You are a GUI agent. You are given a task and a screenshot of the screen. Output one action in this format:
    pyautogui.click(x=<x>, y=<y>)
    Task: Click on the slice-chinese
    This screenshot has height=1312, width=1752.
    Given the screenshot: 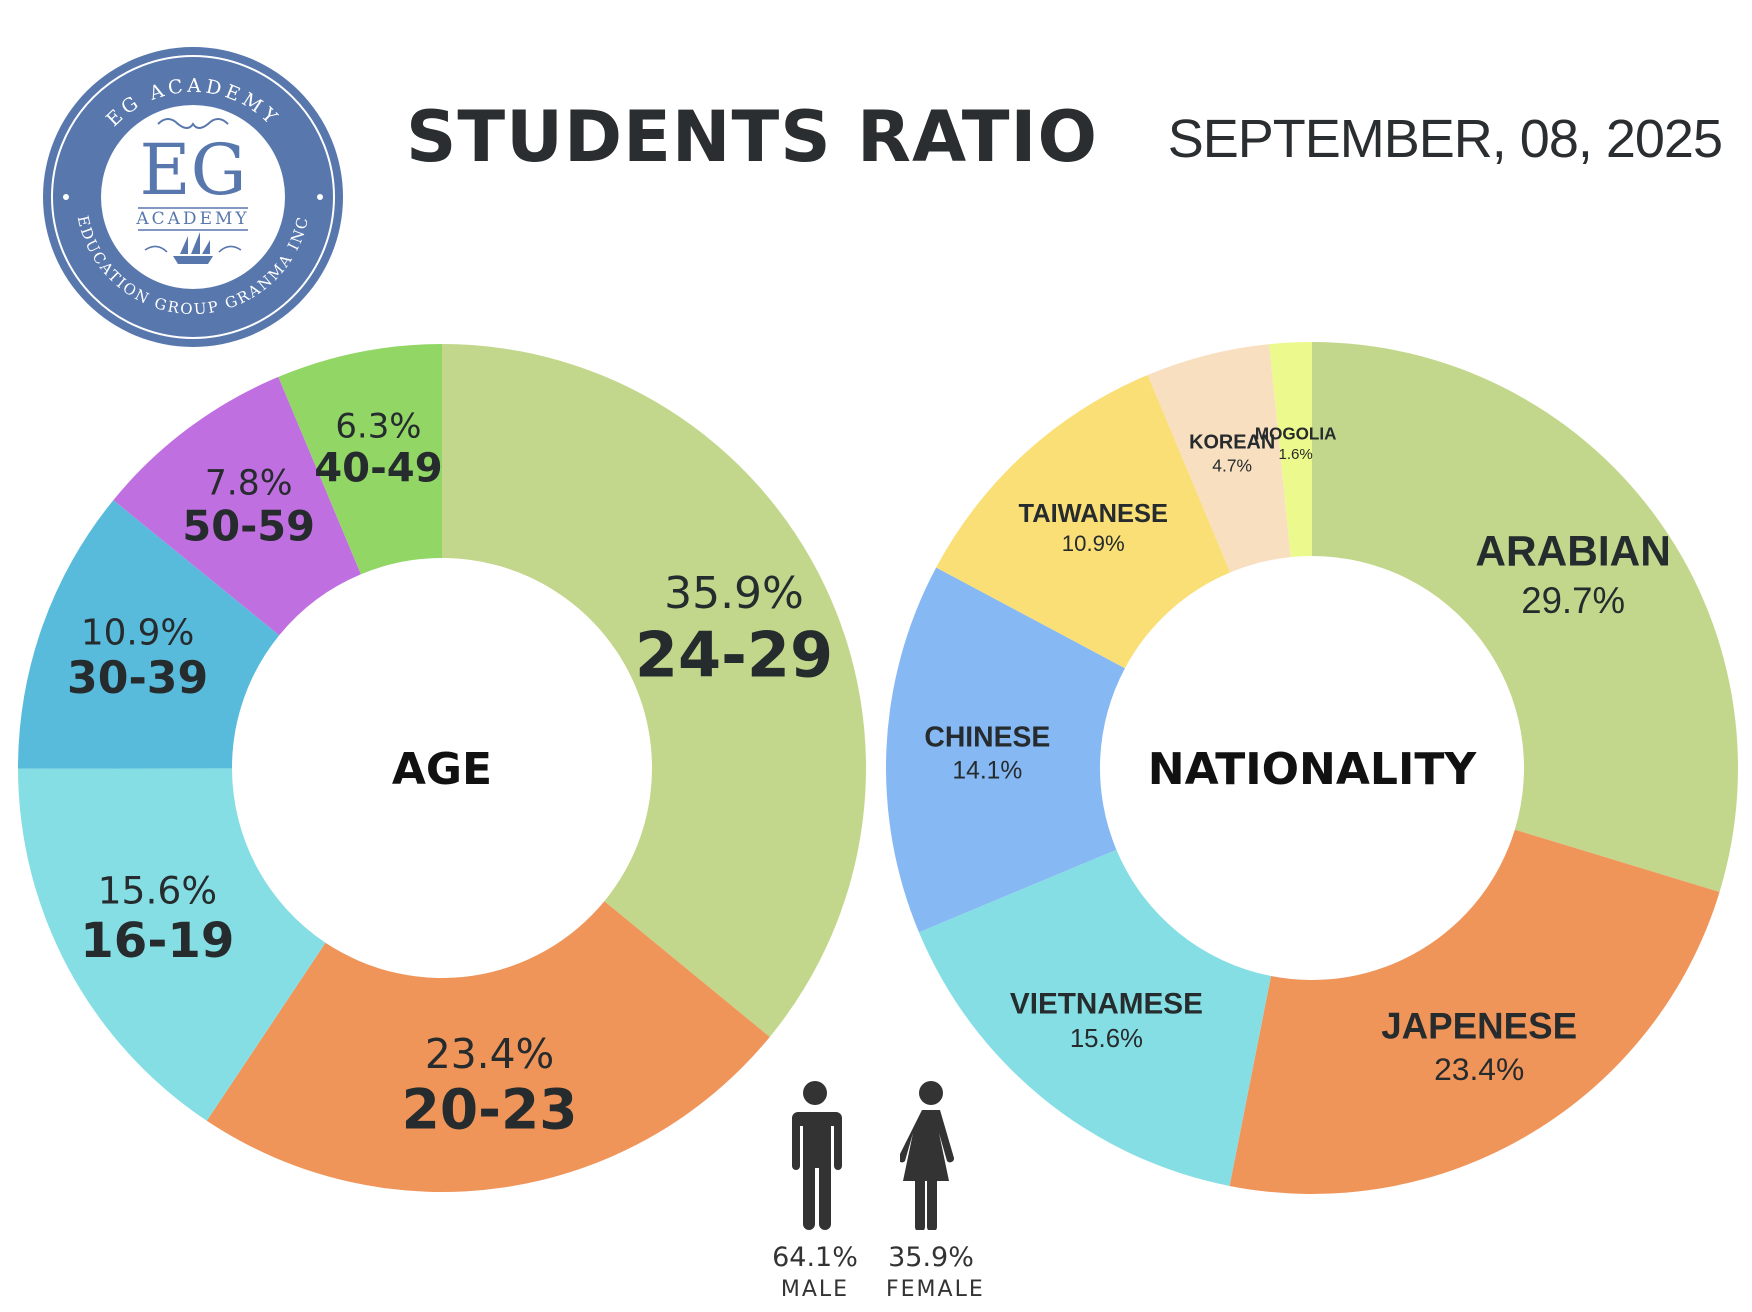 What is the action you would take?
    pyautogui.click(x=1005, y=750)
    